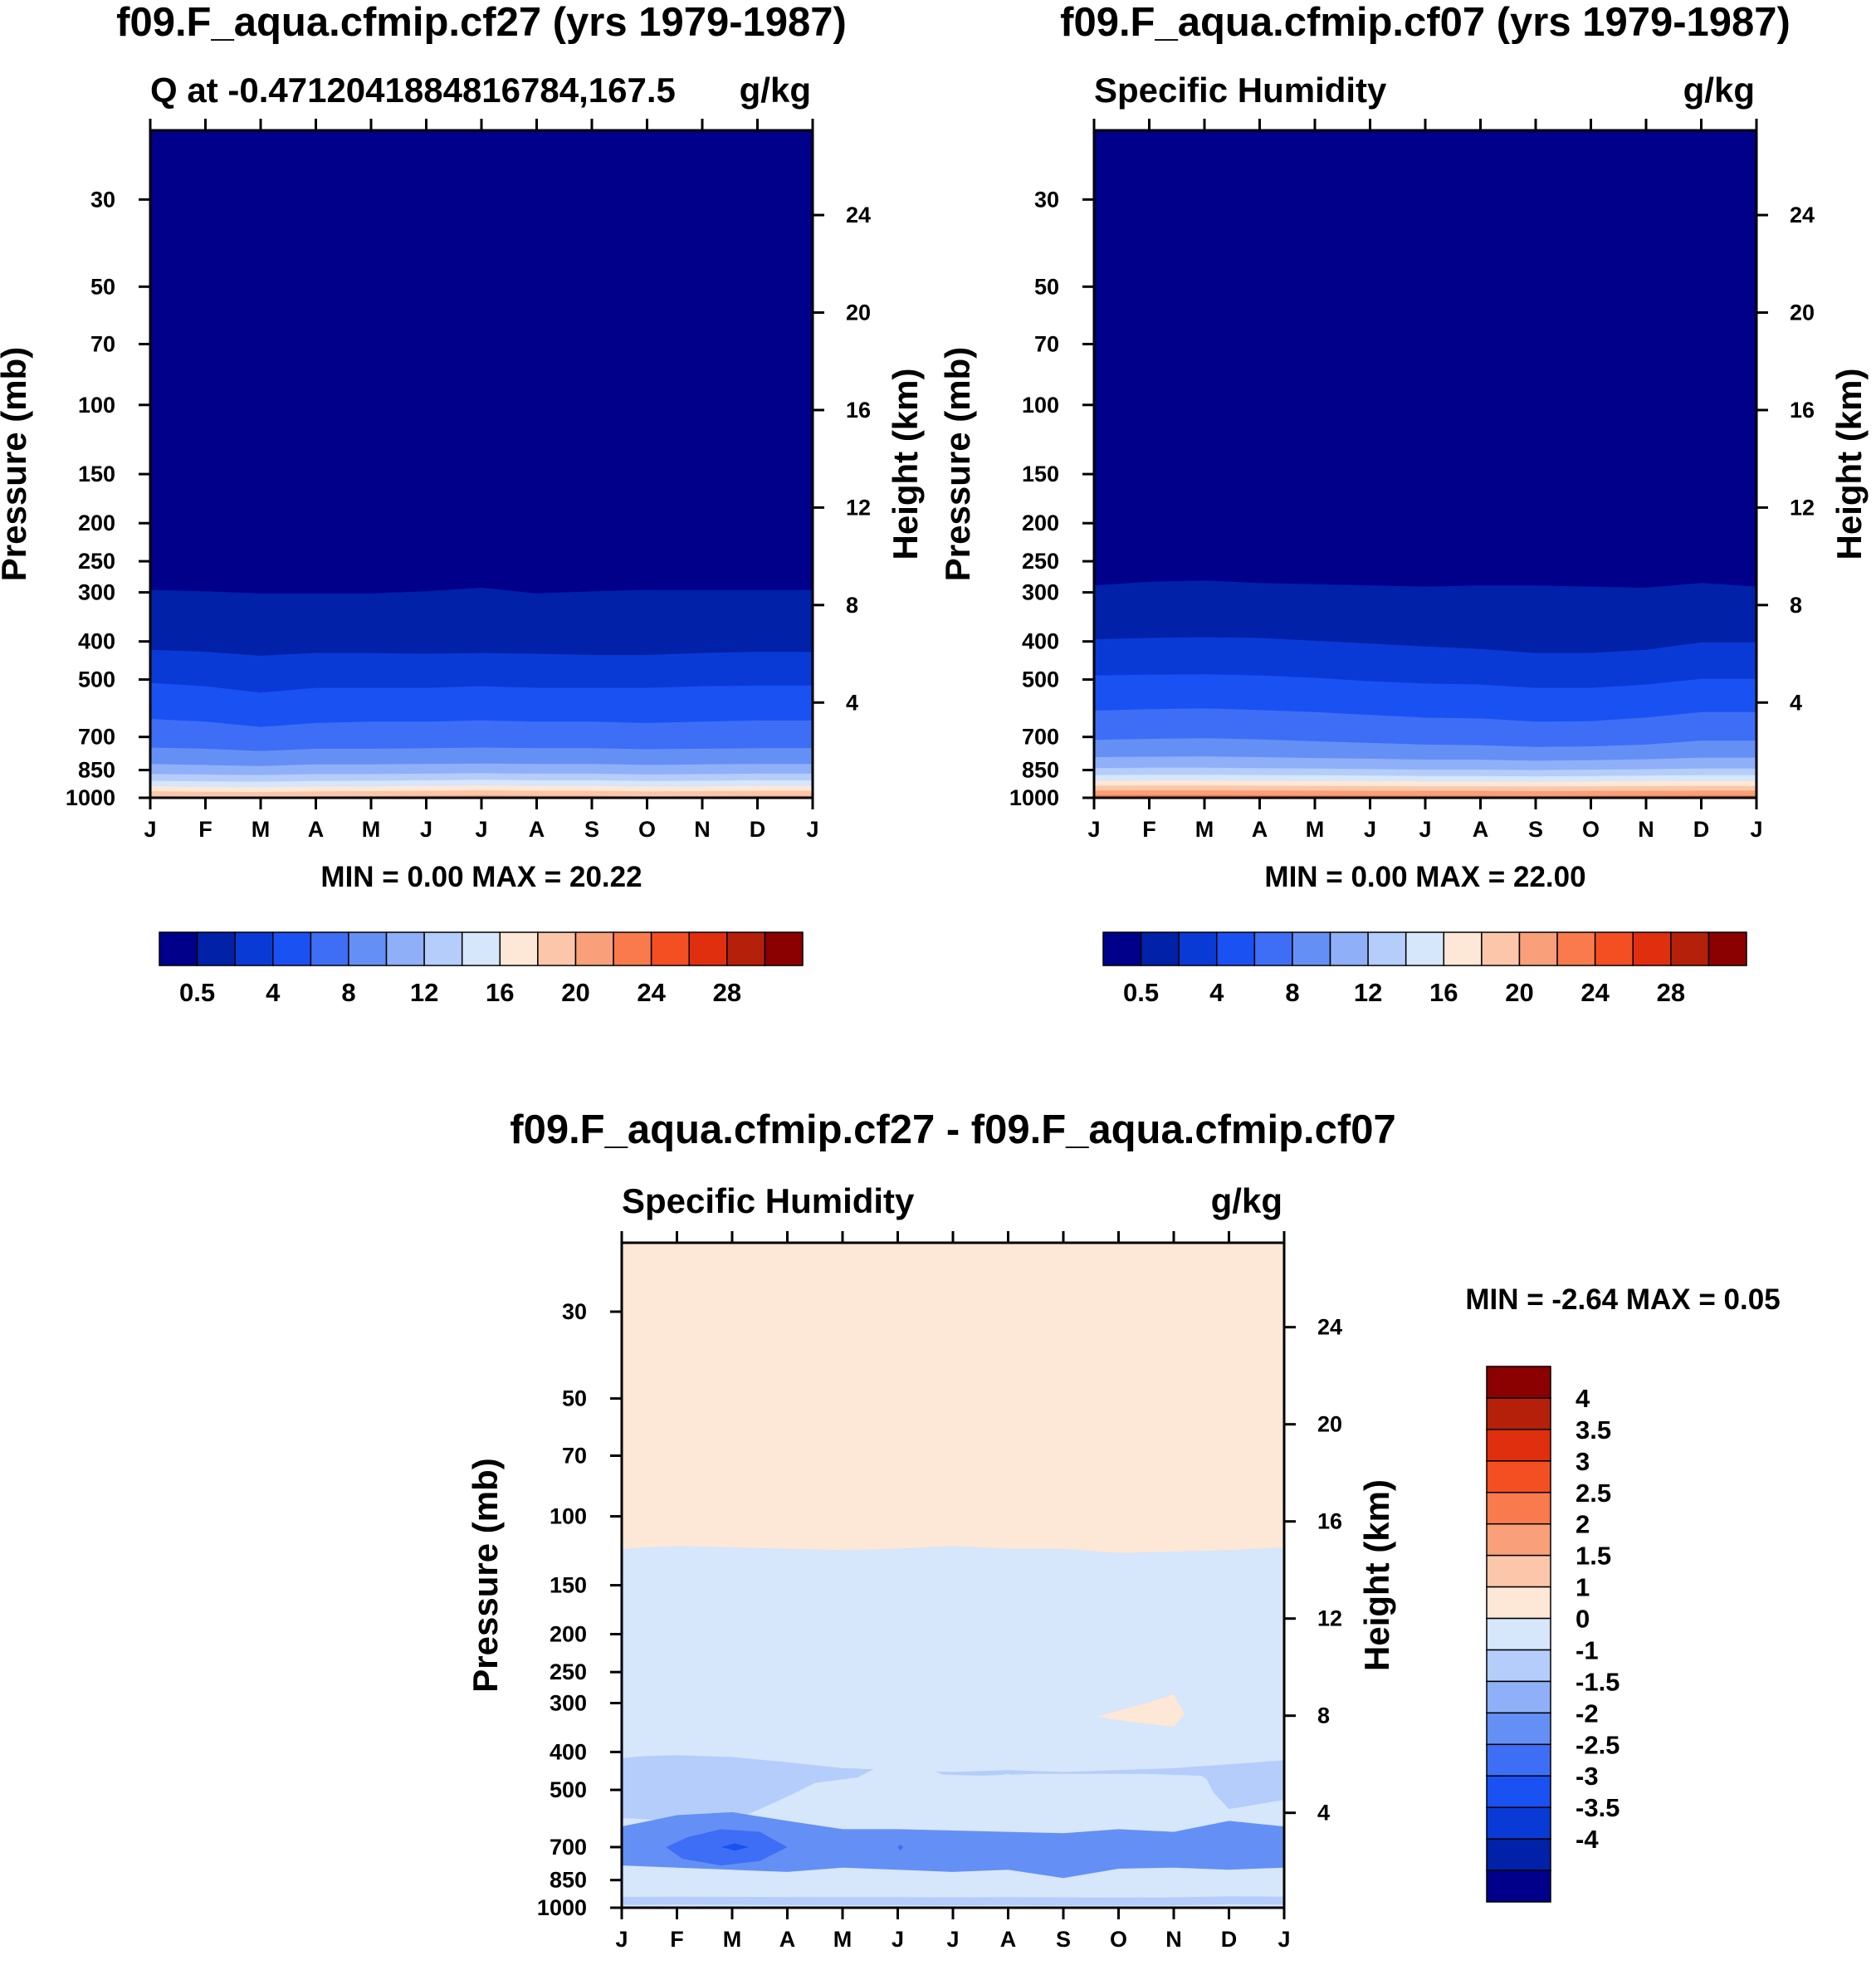 This screenshot has height=1965, width=1876. What do you see at coordinates (482, 22) in the screenshot?
I see `chart-title: f09.F_aqua.cfmip.cf27 (yrs 1979-1987)` at bounding box center [482, 22].